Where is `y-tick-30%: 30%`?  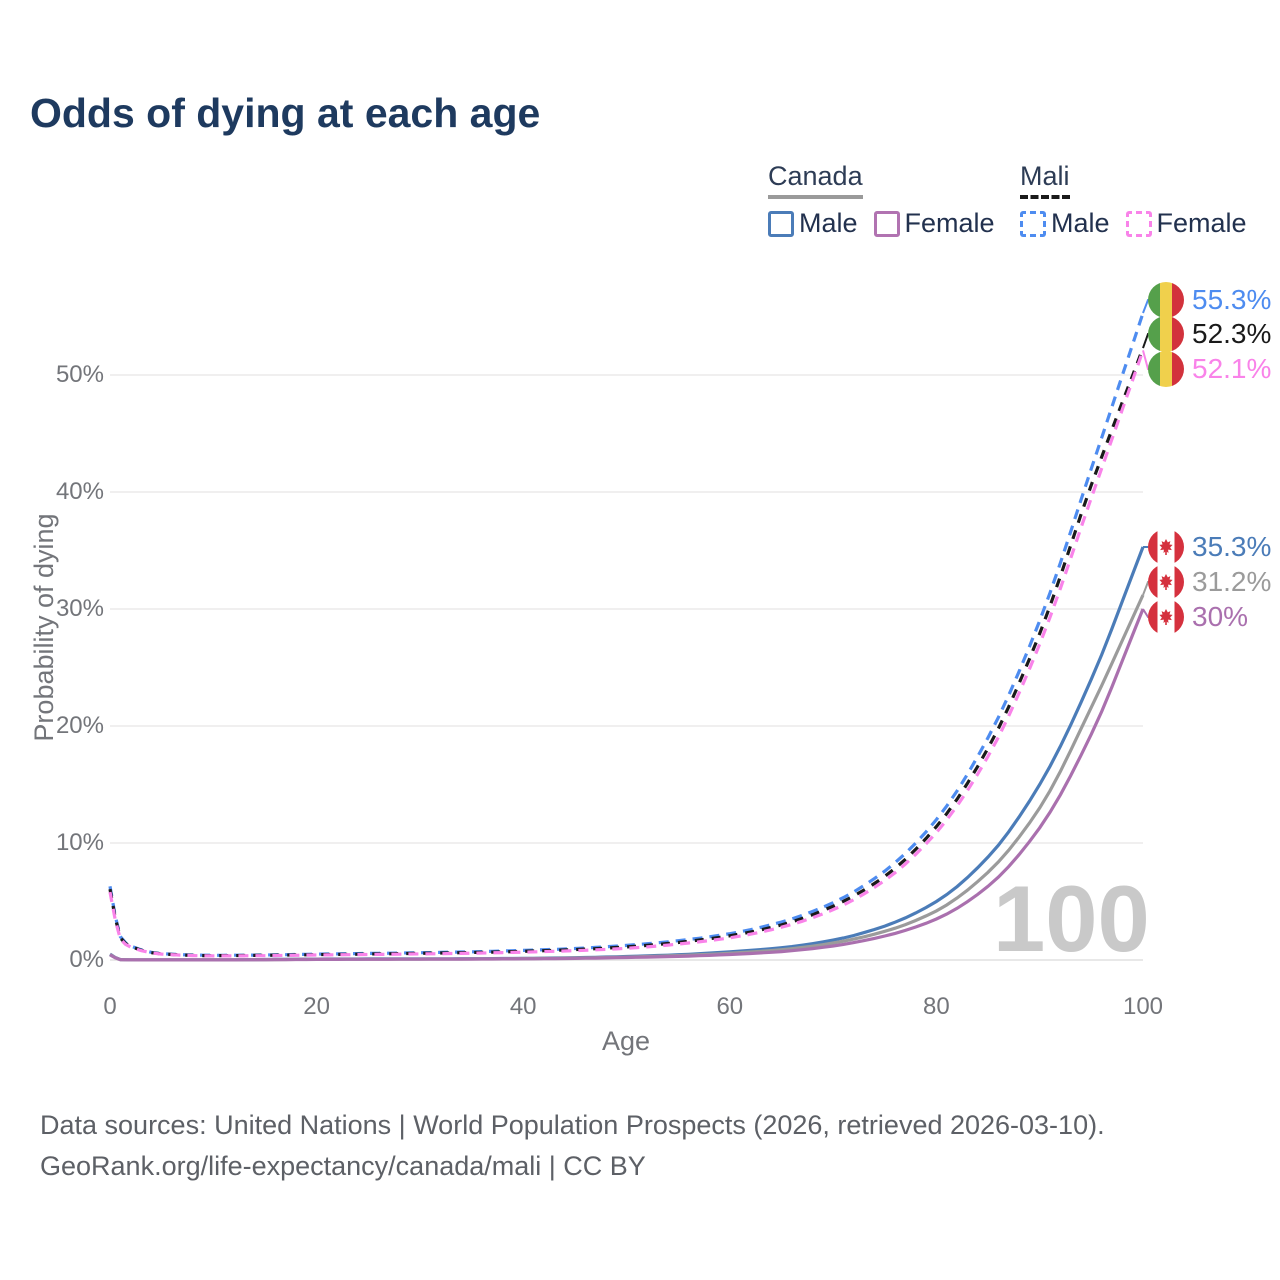
y-tick-30%: 30% is located at coordinates (79, 608).